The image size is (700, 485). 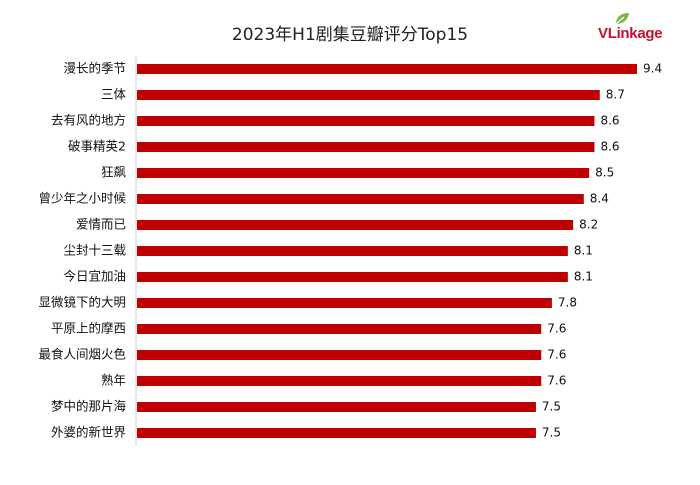 I want to click on category-label: 显微镜下的大明, so click(x=82, y=302).